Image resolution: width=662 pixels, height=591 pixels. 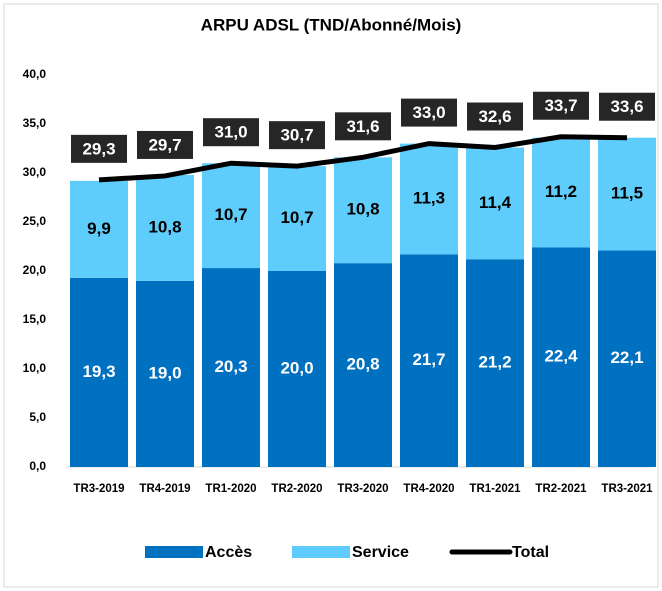 I want to click on data-label: 9,9, so click(x=99, y=228).